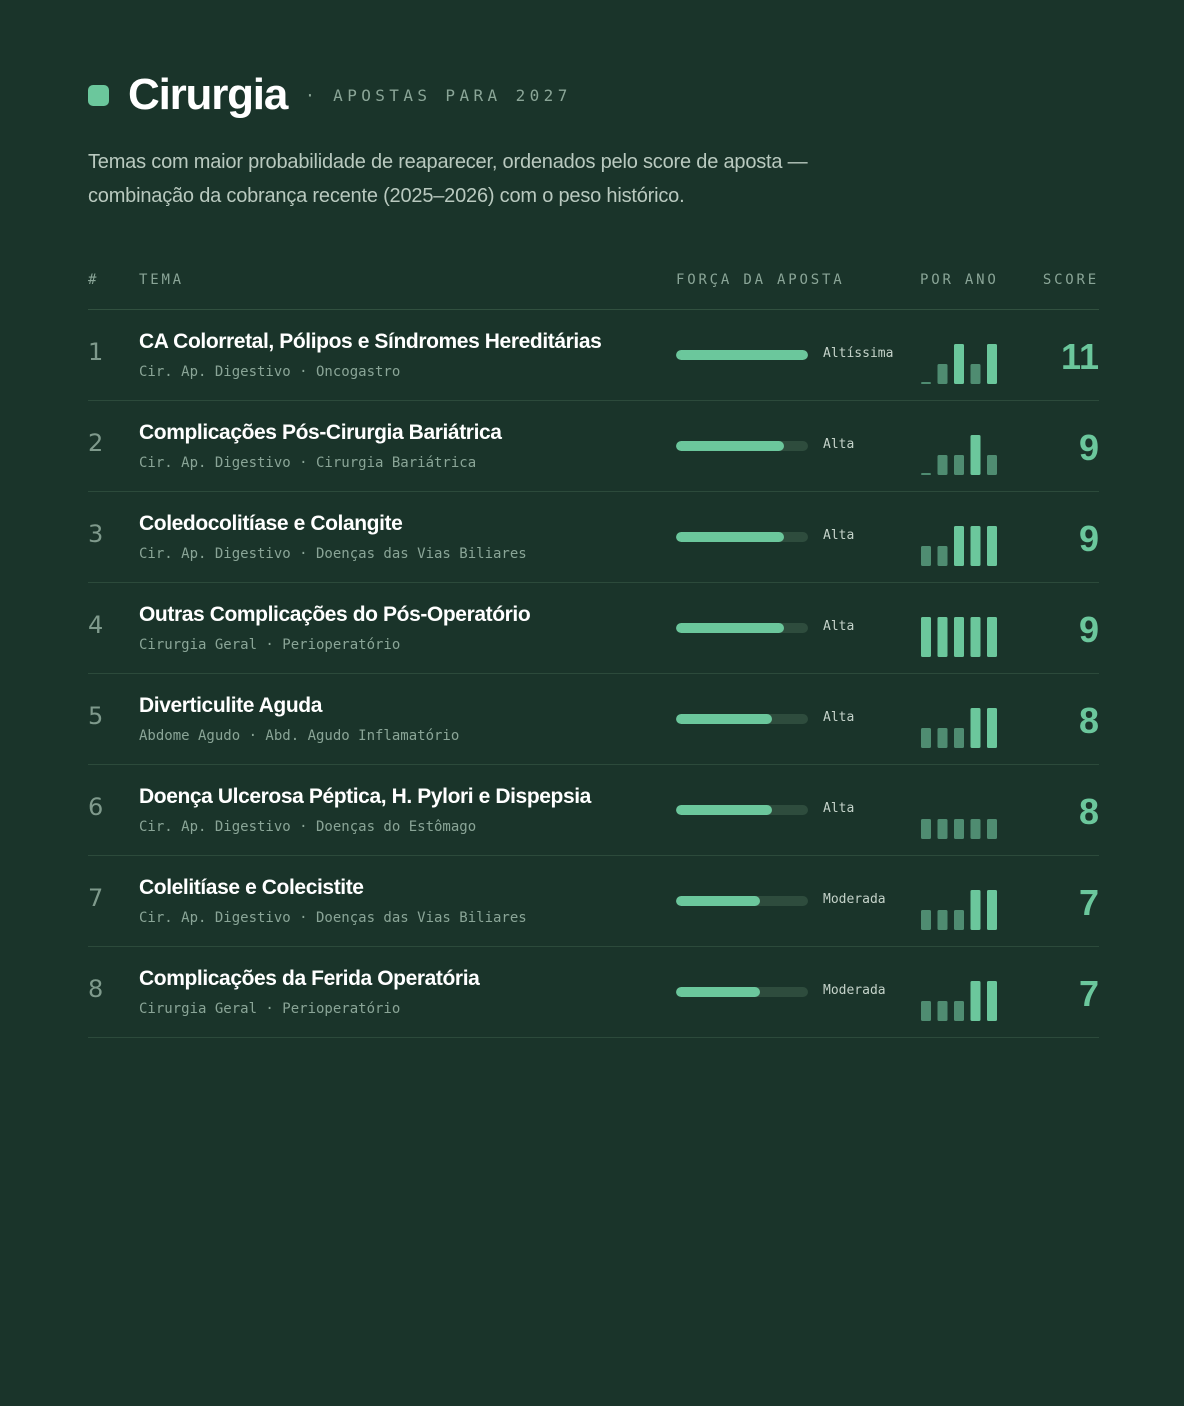 The width and height of the screenshot is (1184, 1406). What do you see at coordinates (208, 94) in the screenshot?
I see `page-title: Cirurgia` at bounding box center [208, 94].